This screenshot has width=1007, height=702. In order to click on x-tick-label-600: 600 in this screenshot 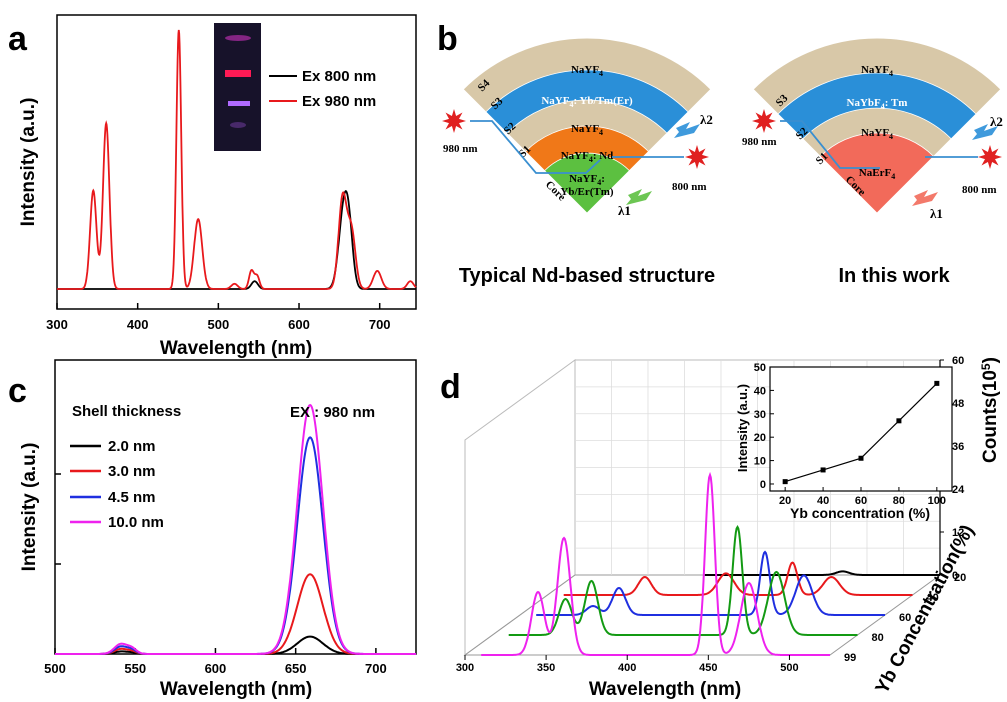, I will do `click(216, 668)`.